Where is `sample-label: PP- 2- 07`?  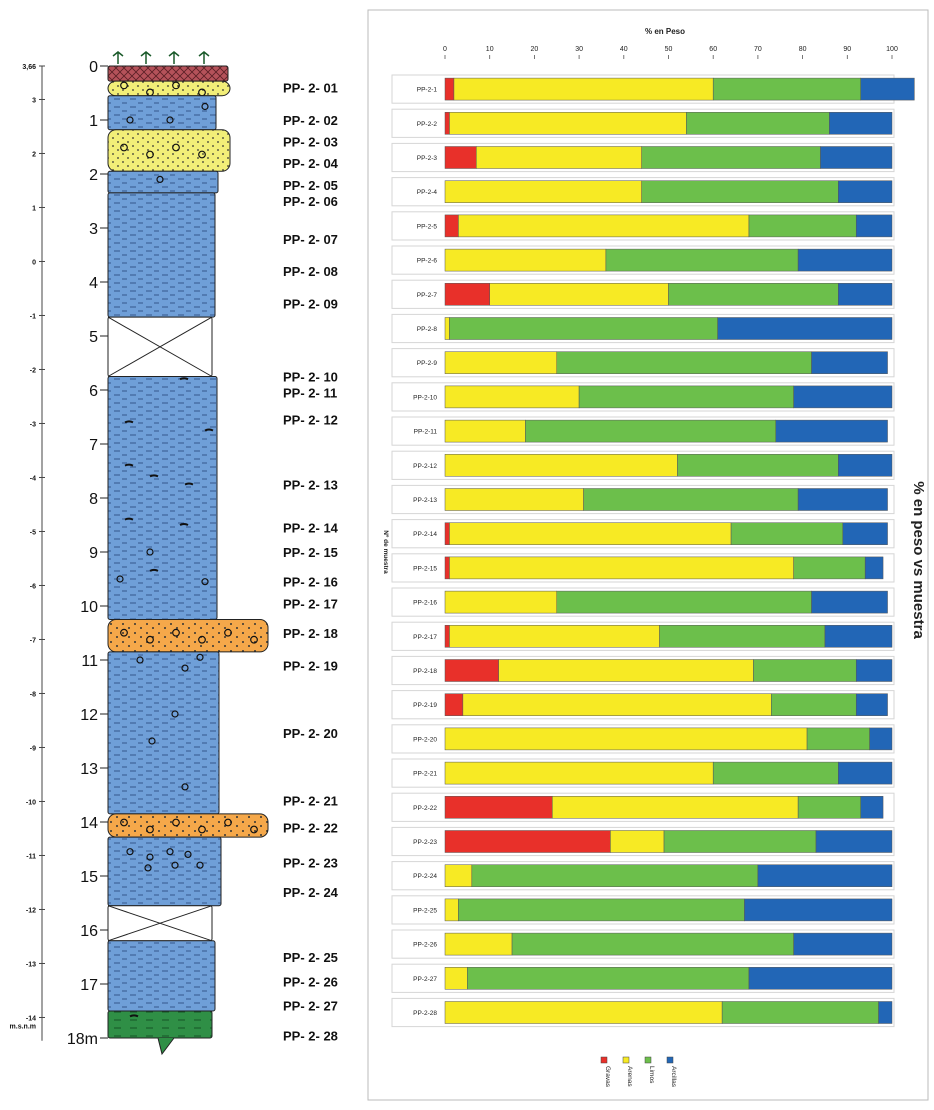
sample-label: PP- 2- 07 is located at coordinates (310, 239).